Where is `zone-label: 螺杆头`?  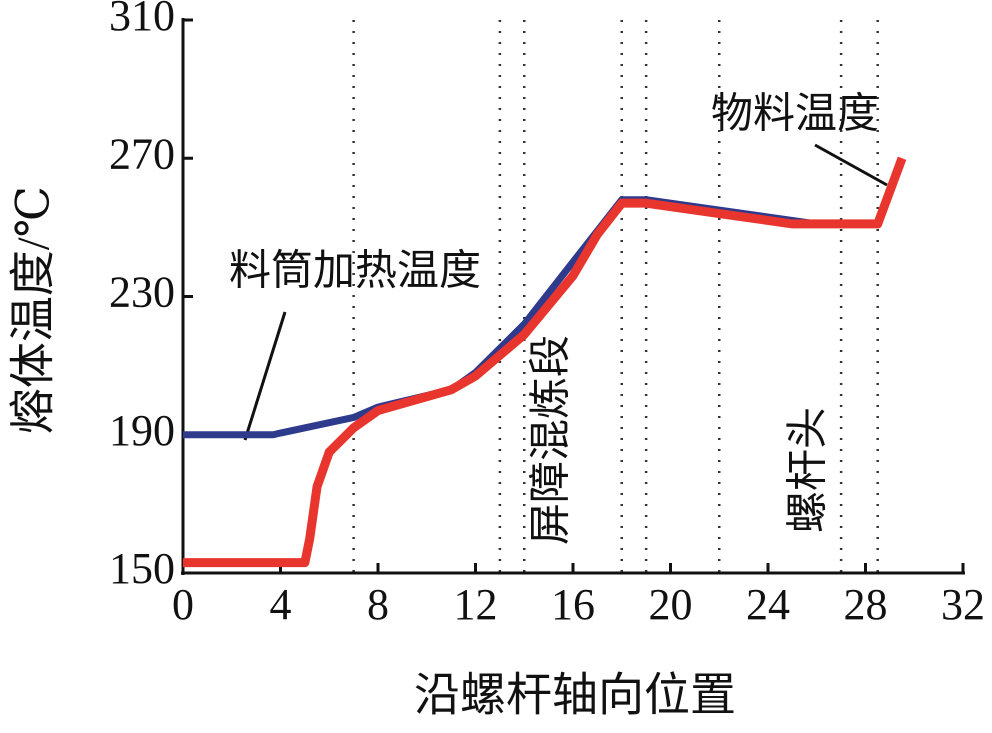
zone-label: 螺杆头 is located at coordinates (809, 470).